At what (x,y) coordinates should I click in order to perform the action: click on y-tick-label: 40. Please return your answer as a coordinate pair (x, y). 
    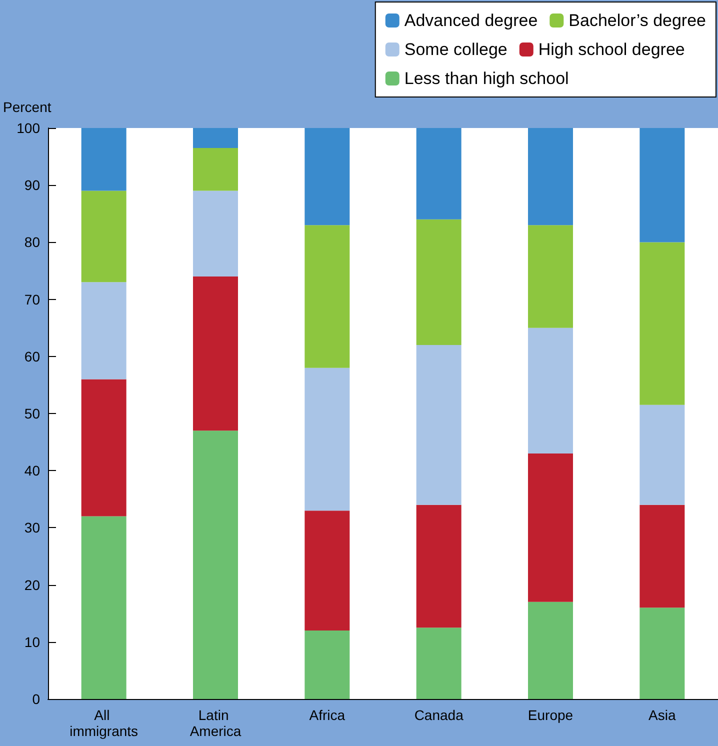
    Looking at the image, I should click on (32, 470).